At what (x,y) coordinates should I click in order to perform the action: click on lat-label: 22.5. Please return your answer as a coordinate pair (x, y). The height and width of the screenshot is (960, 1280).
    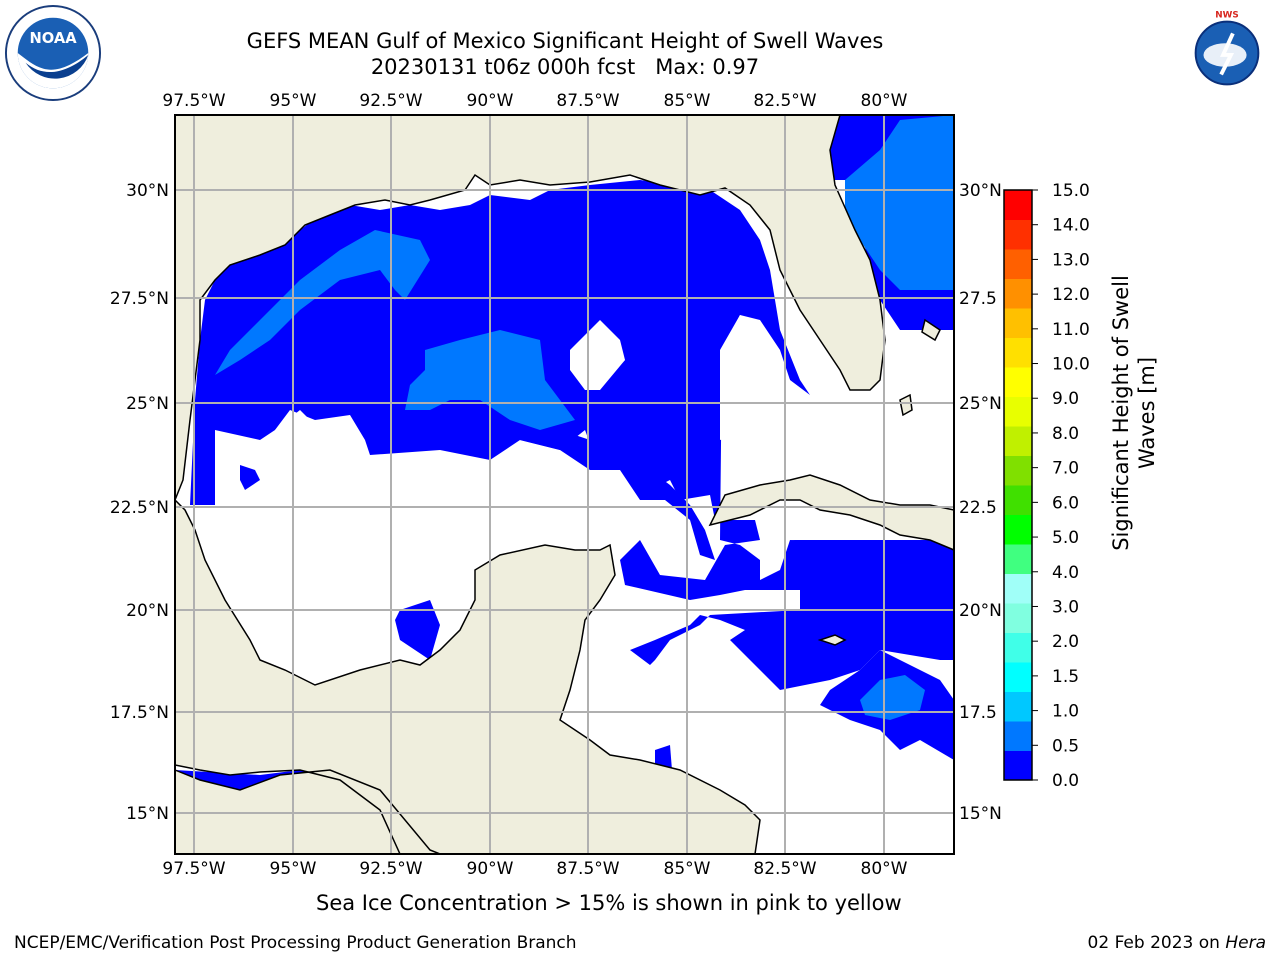
    Looking at the image, I should click on (978, 508).